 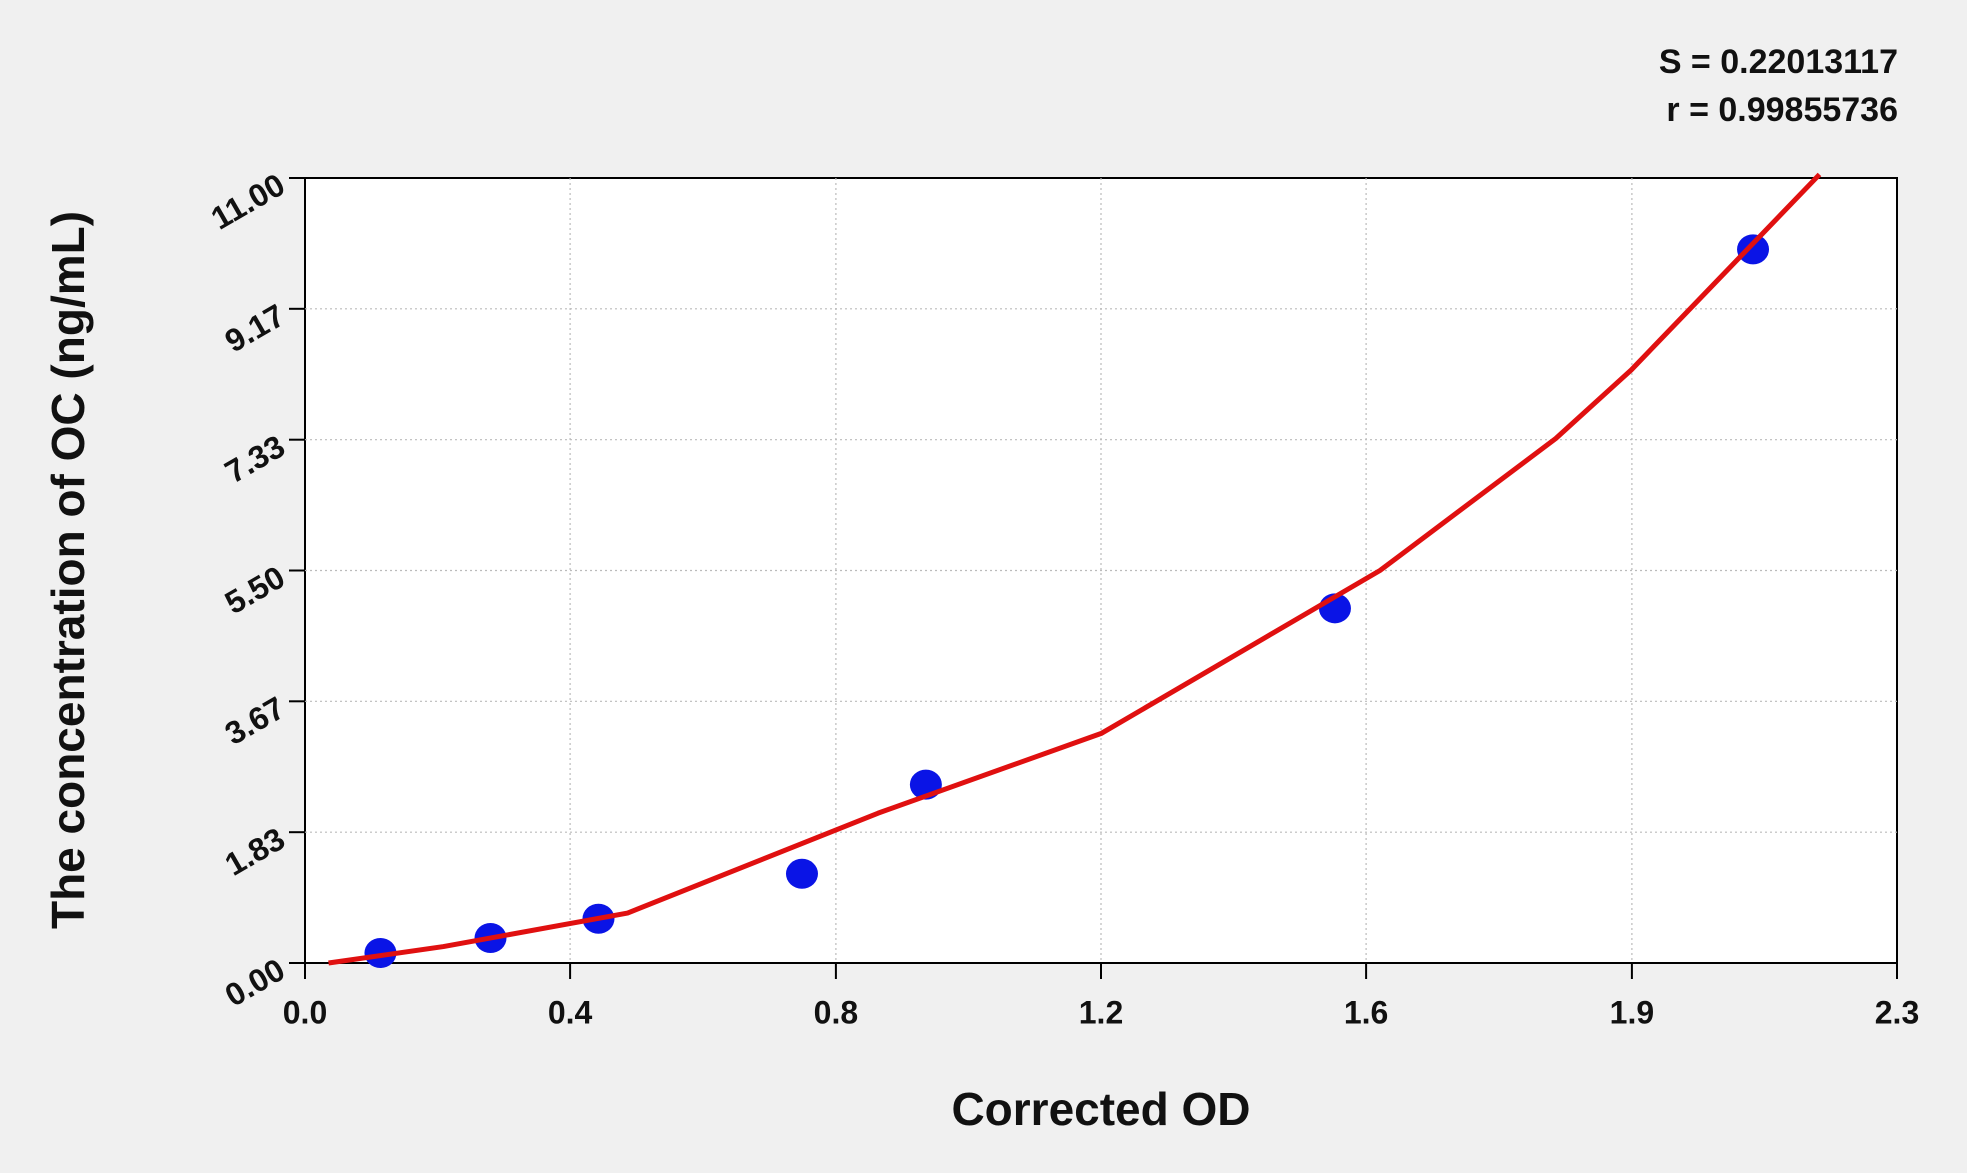 I want to click on x-tick-label: 2.3, so click(x=1897, y=1012).